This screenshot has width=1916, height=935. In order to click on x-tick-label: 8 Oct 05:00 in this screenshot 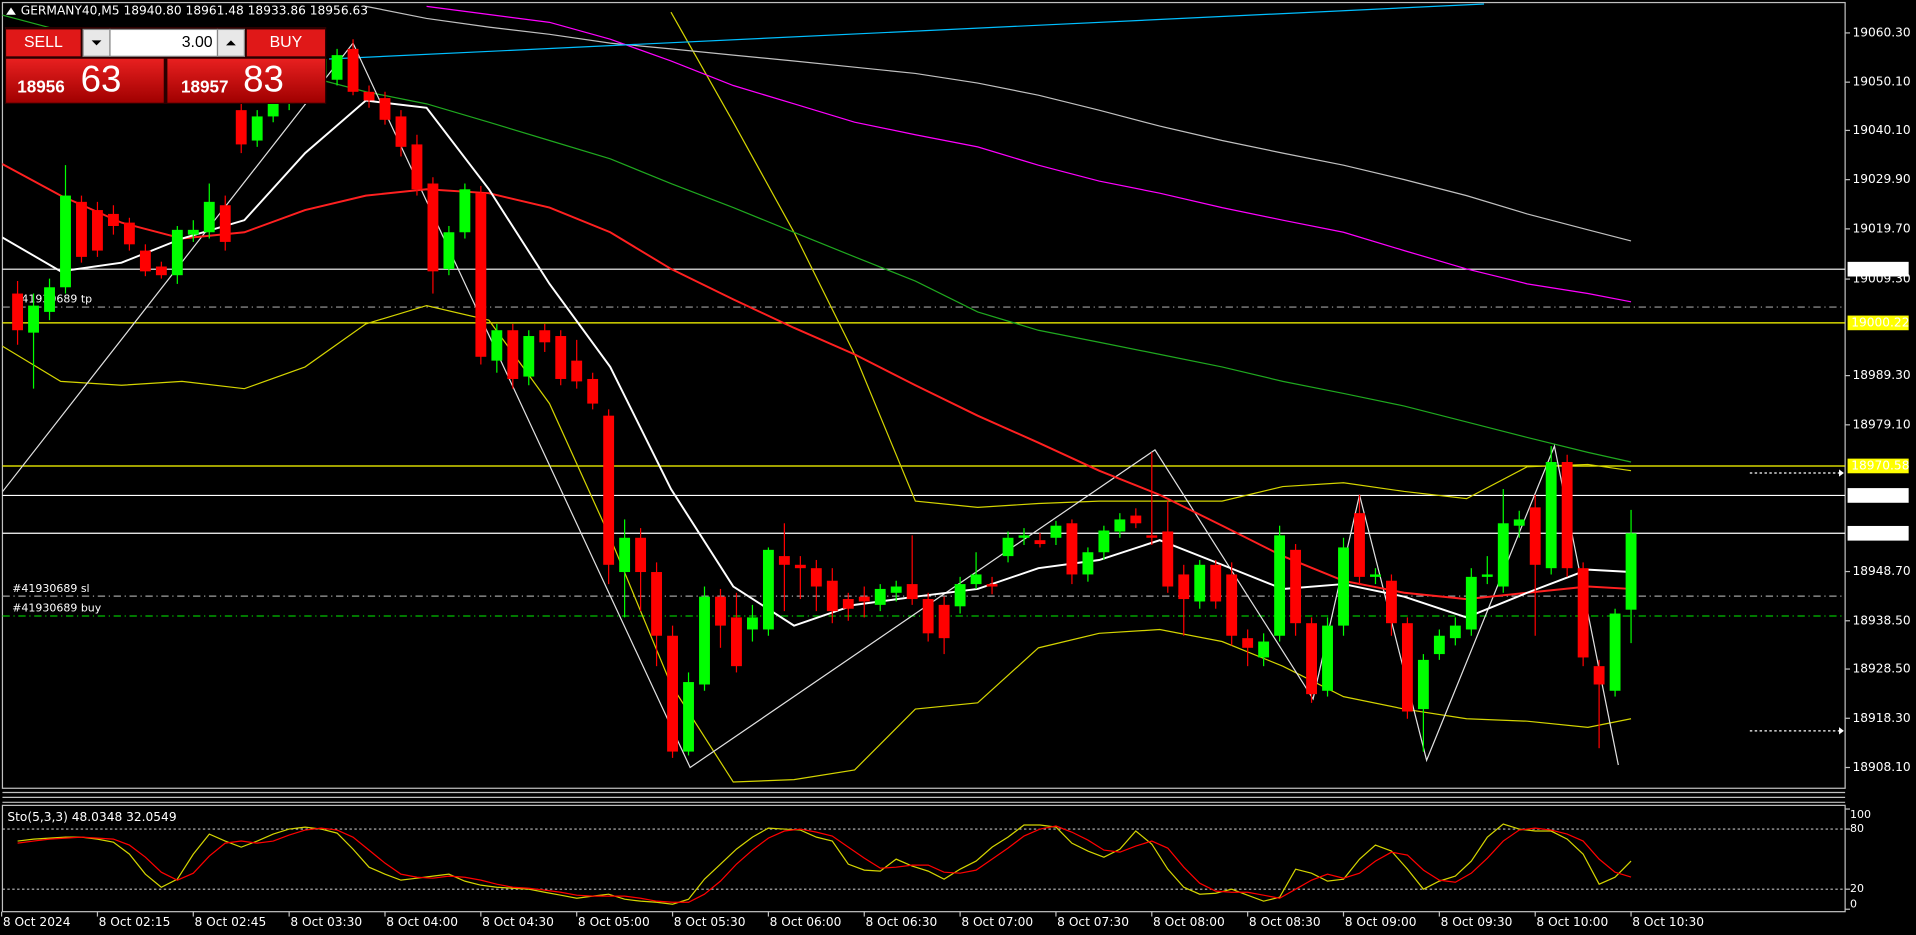, I will do `click(614, 922)`.